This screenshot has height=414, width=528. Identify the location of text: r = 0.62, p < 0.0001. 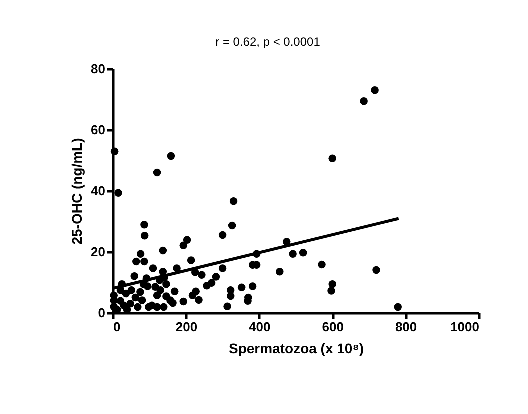
(268, 42).